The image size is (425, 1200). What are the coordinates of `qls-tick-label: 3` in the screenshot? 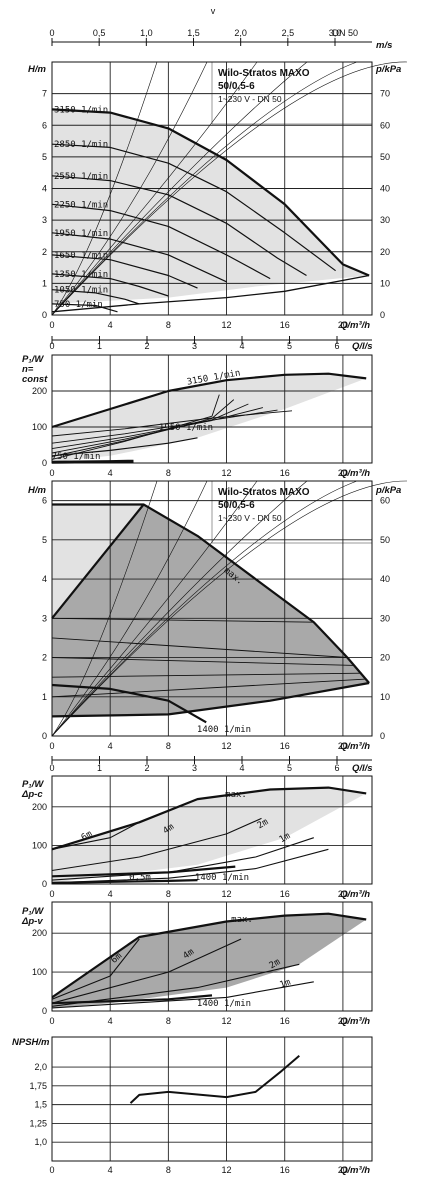 It's located at (194, 768).